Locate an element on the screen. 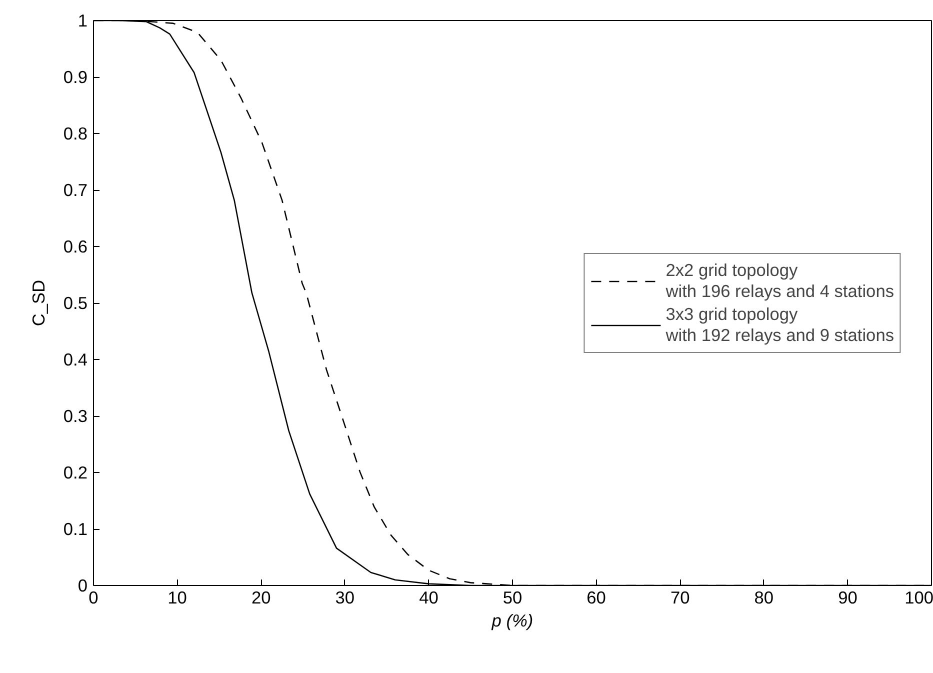 The width and height of the screenshot is (933, 673). y-tick-label: 0.3 is located at coordinates (75, 416).